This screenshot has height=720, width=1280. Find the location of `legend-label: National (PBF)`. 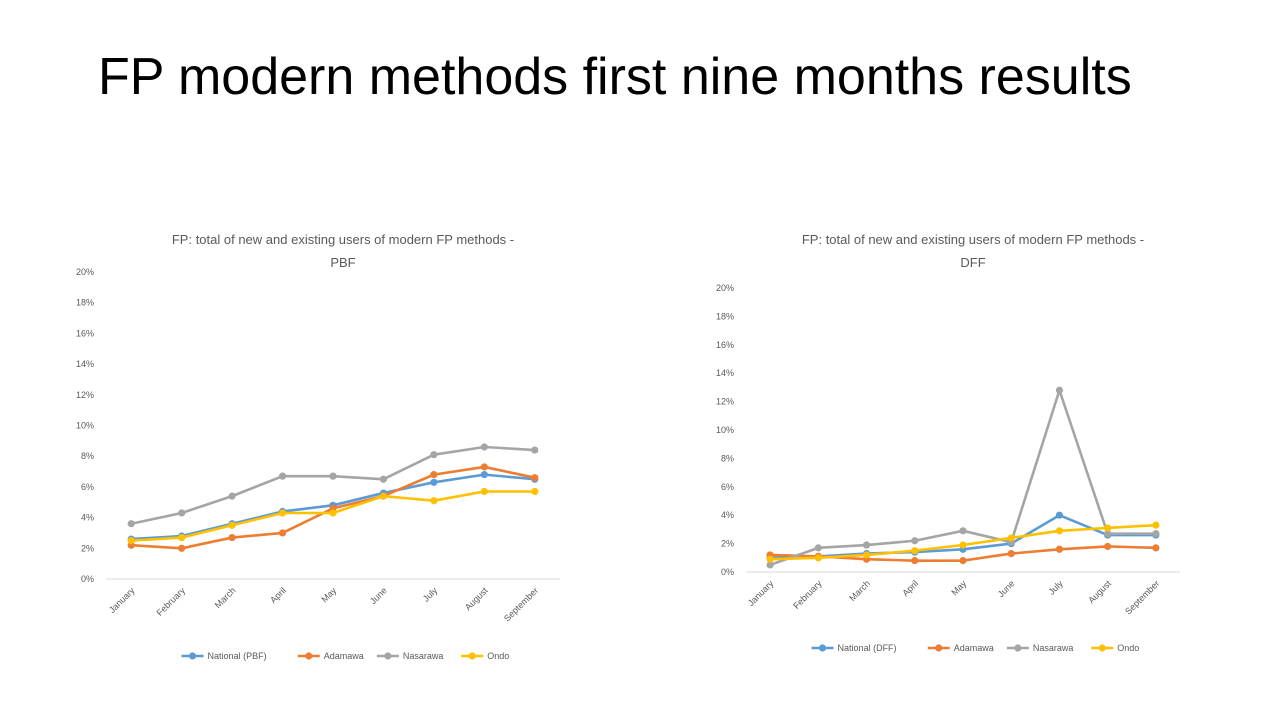

legend-label: National (PBF) is located at coordinates (237, 656).